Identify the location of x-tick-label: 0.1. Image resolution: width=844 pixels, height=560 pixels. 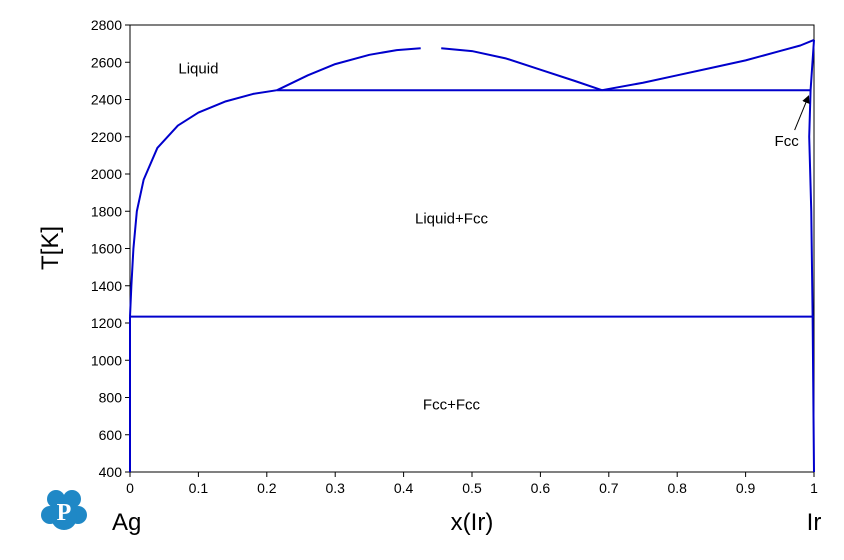
(199, 488).